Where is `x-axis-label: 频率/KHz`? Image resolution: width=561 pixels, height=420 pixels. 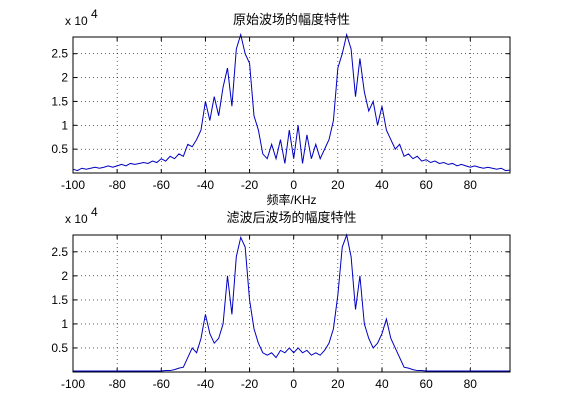
x-axis-label: 频率/KHz is located at coordinates (291, 199).